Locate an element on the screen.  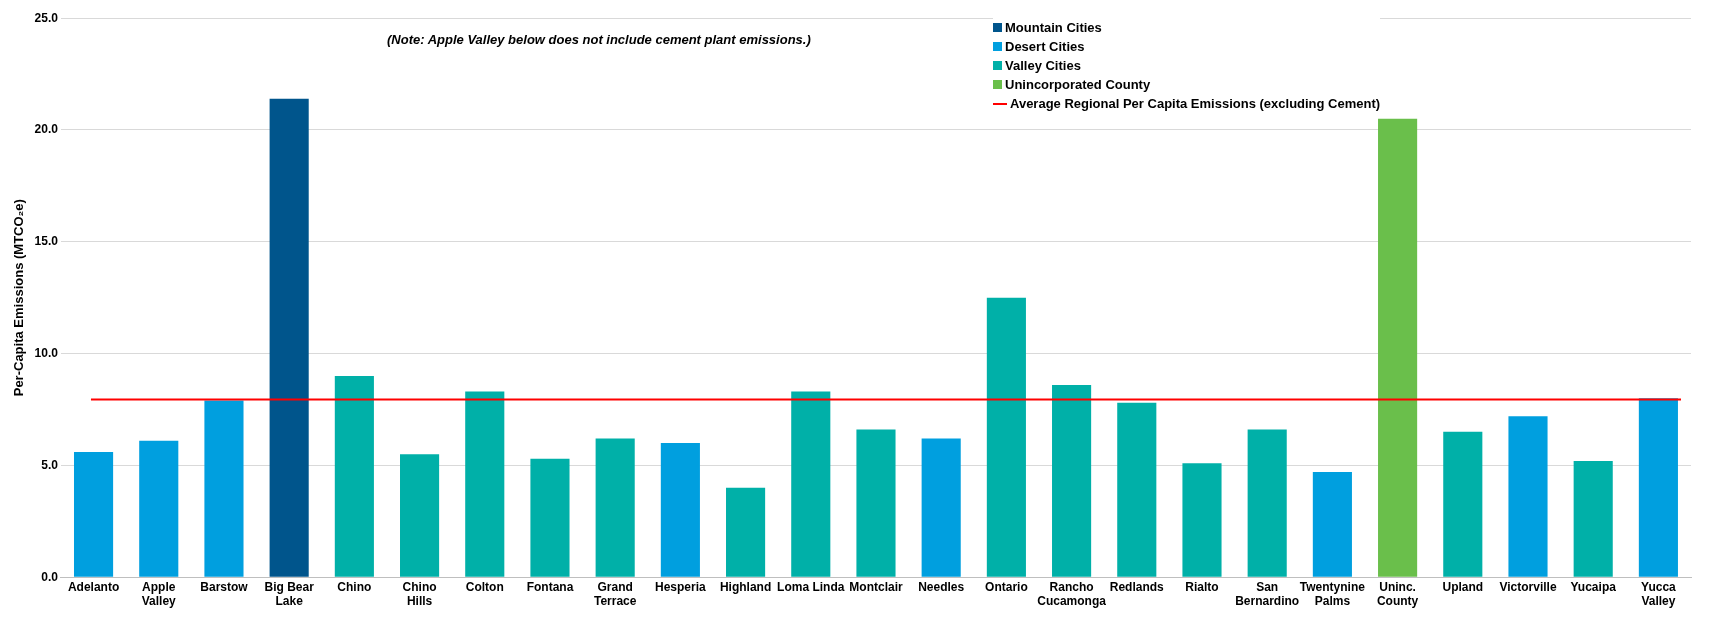
y-tick-label: 20.0 is located at coordinates (46, 129).